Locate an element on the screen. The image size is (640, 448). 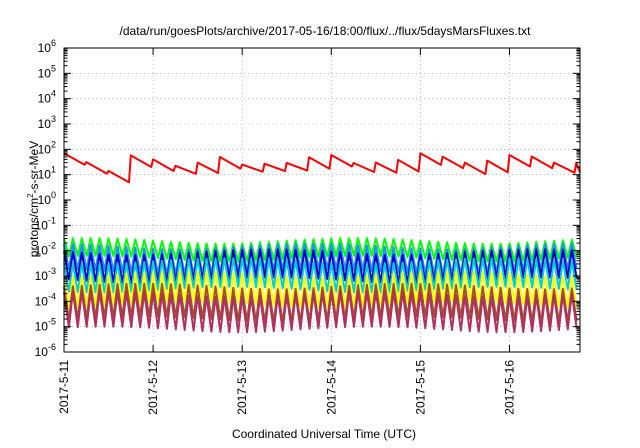
x-tick-label: 2017-5-12 is located at coordinates (153, 387).